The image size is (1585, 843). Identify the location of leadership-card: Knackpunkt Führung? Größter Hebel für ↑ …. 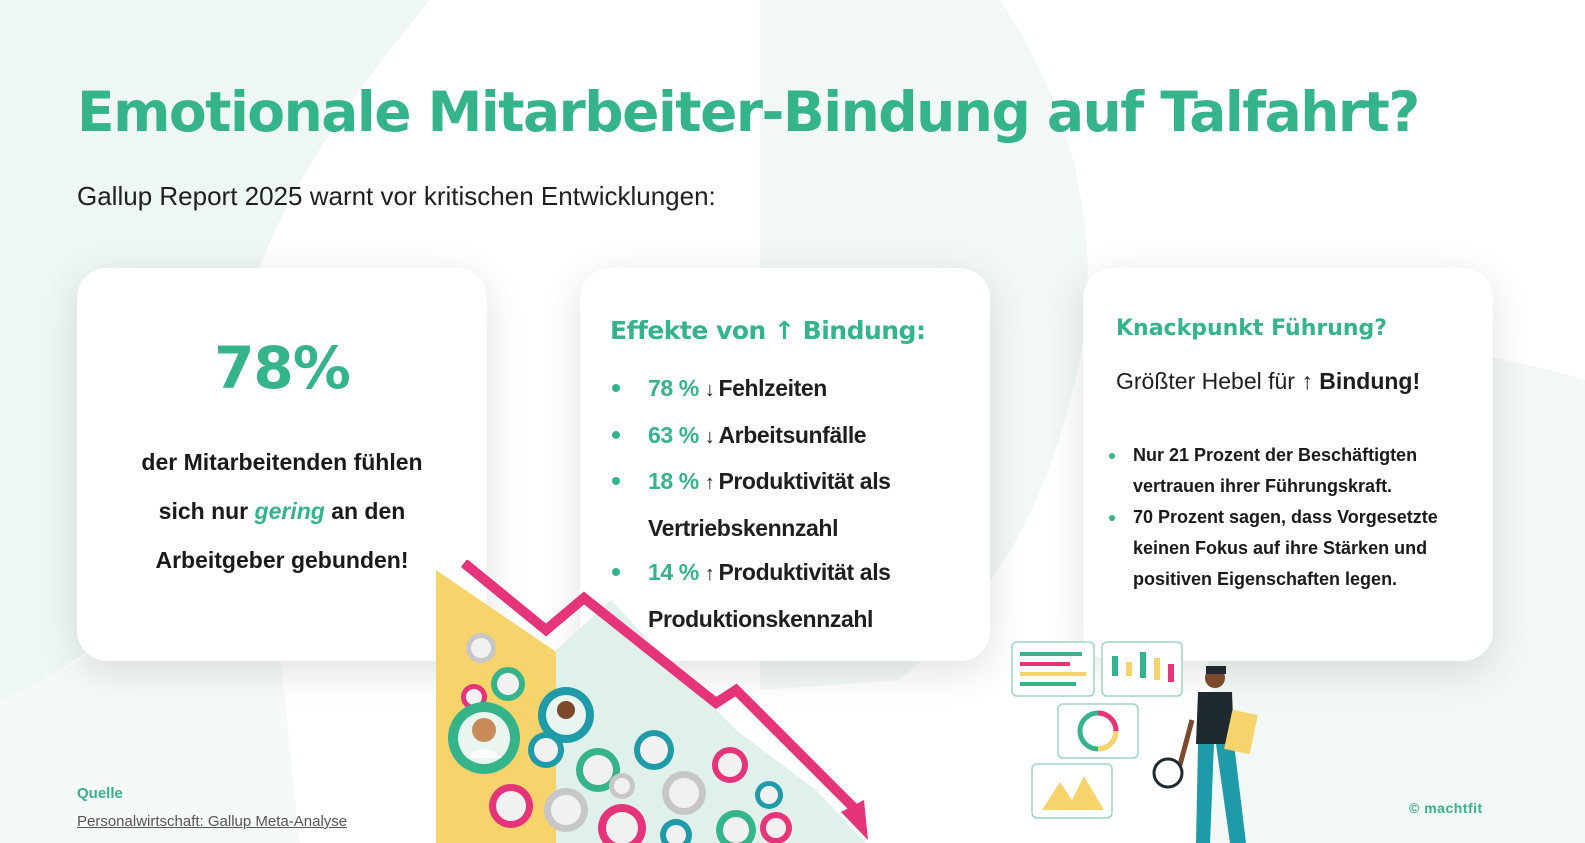
(1288, 464).